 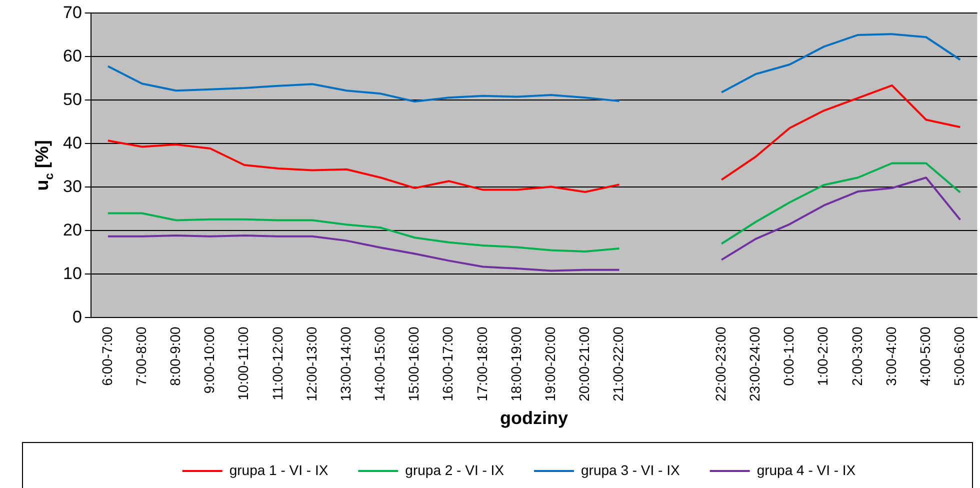 I want to click on x-tick-label: 14:00-15:00, so click(x=380, y=364).